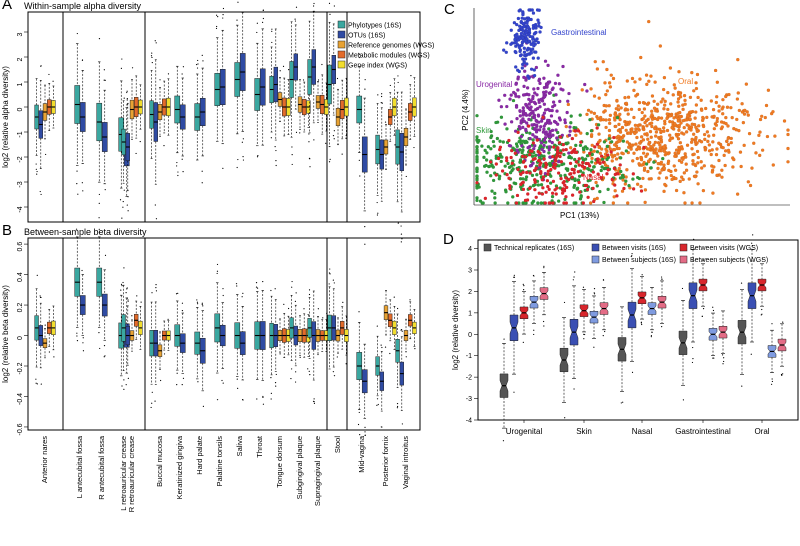 The height and width of the screenshot is (546, 800). What do you see at coordinates (729, 260) in the screenshot?
I see `legend-label: Between subjects (WGS)` at bounding box center [729, 260].